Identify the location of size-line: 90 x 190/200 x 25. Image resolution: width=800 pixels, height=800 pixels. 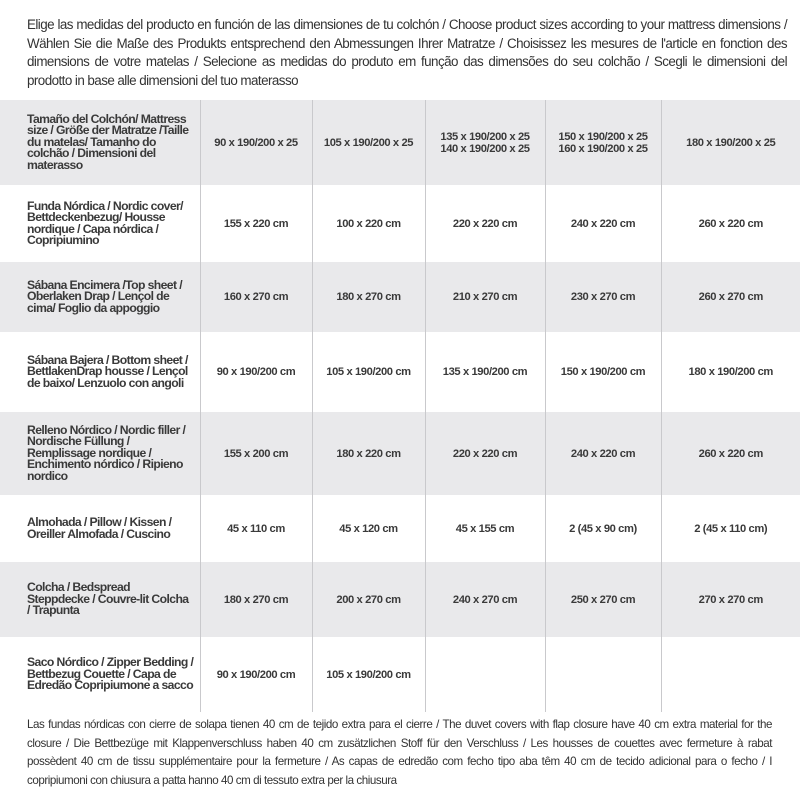
(256, 142).